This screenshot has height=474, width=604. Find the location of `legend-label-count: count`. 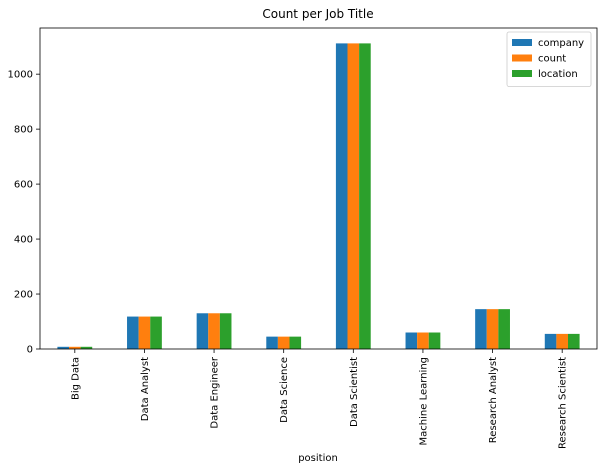

legend-label-count: count is located at coordinates (552, 59).